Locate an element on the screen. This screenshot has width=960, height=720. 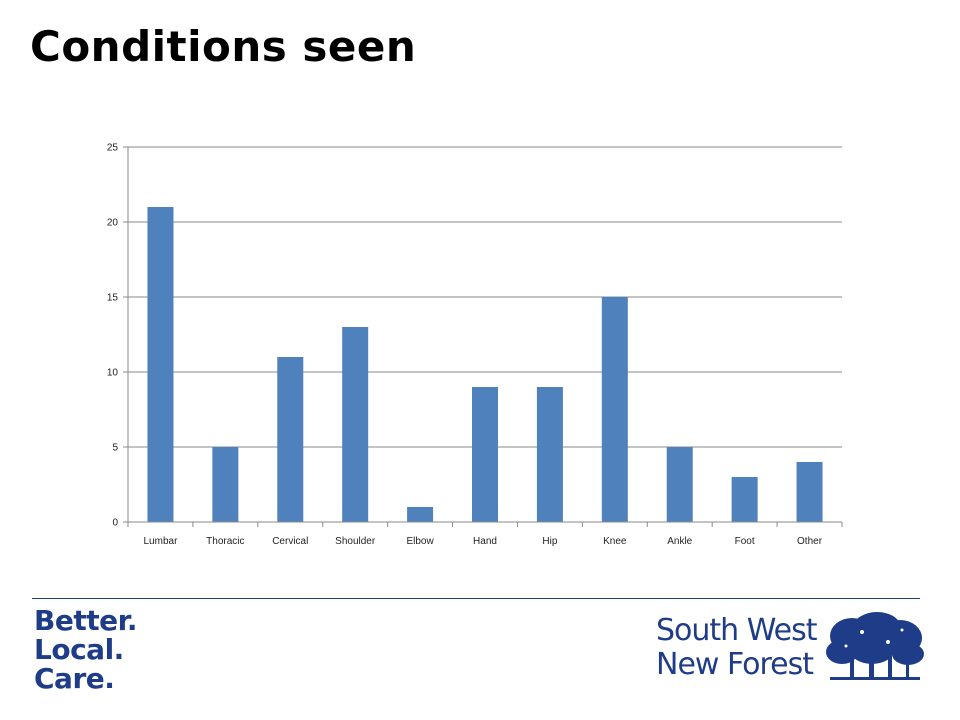
logo-line-local: Local. is located at coordinates (79, 649).